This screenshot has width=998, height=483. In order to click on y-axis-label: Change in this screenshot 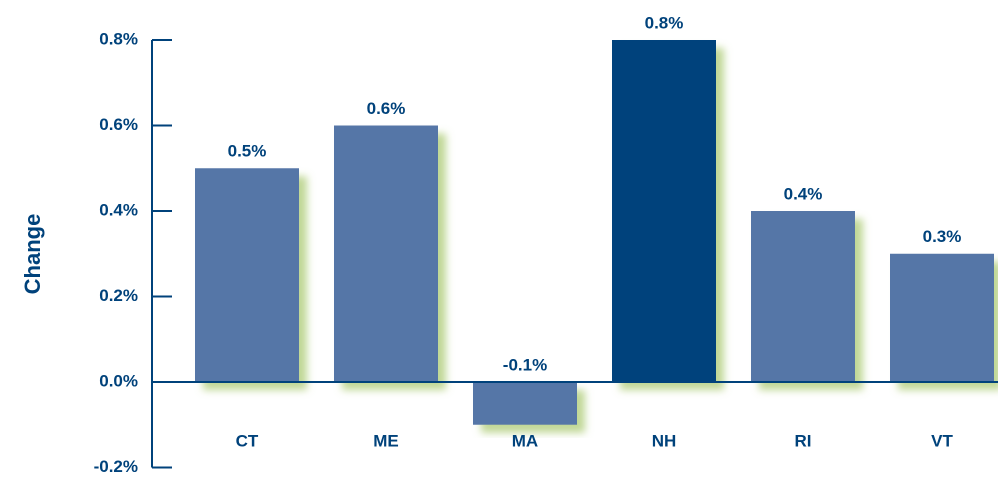, I will do `click(32, 254)`.